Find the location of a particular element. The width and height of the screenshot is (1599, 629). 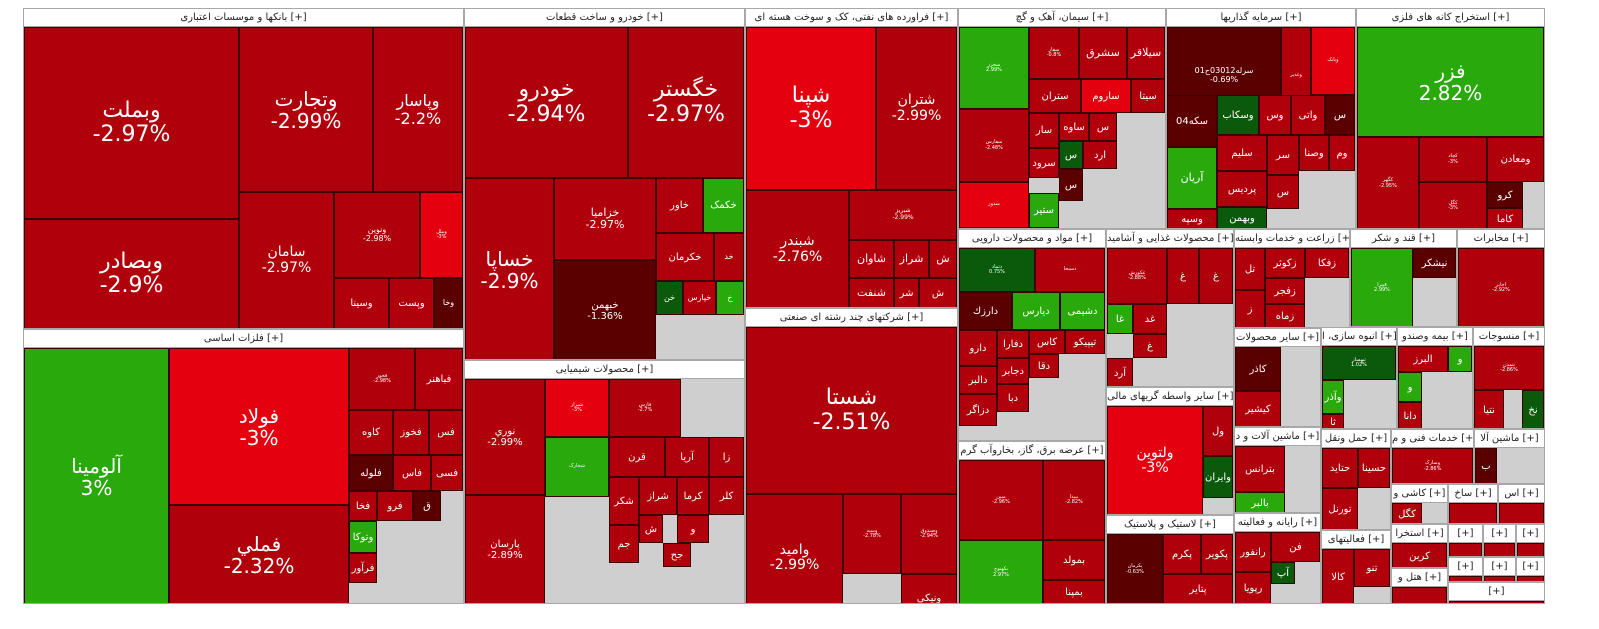

stock-tile: وس is located at coordinates (1275, 115).